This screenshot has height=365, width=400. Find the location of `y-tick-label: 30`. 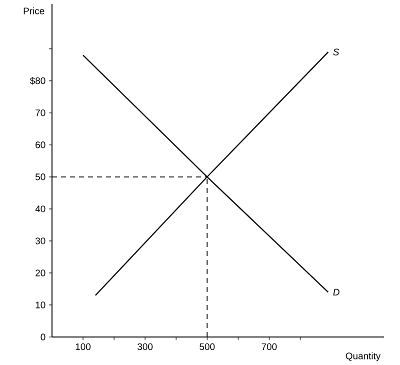

y-tick-label: 30 is located at coordinates (40, 241).